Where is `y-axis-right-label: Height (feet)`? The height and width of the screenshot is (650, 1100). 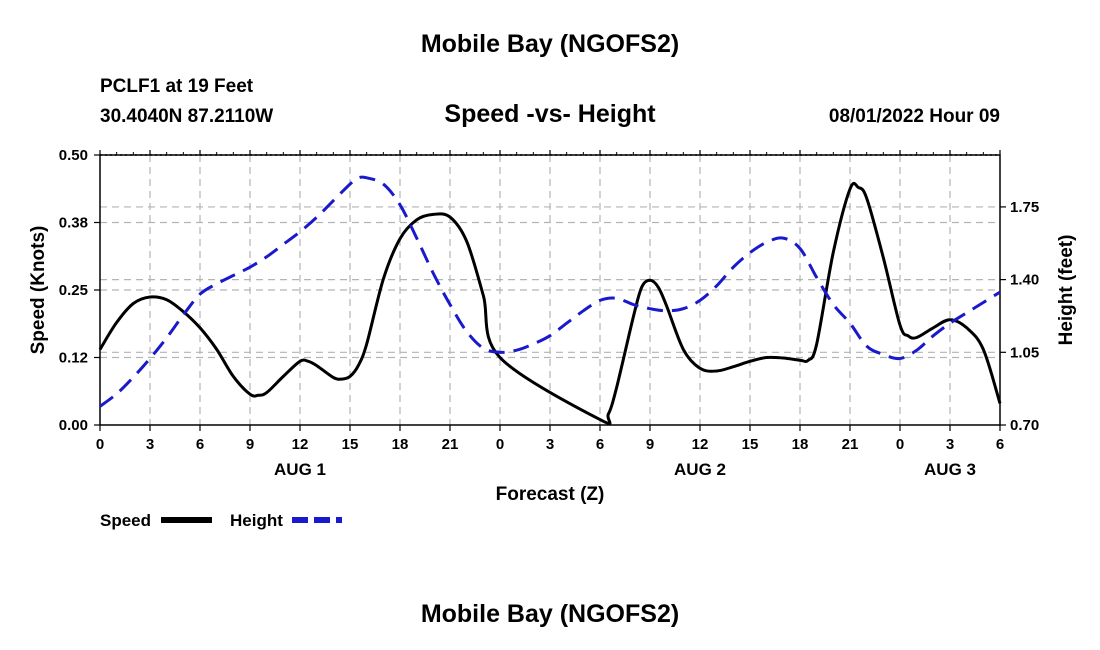 y-axis-right-label: Height (feet) is located at coordinates (1066, 290).